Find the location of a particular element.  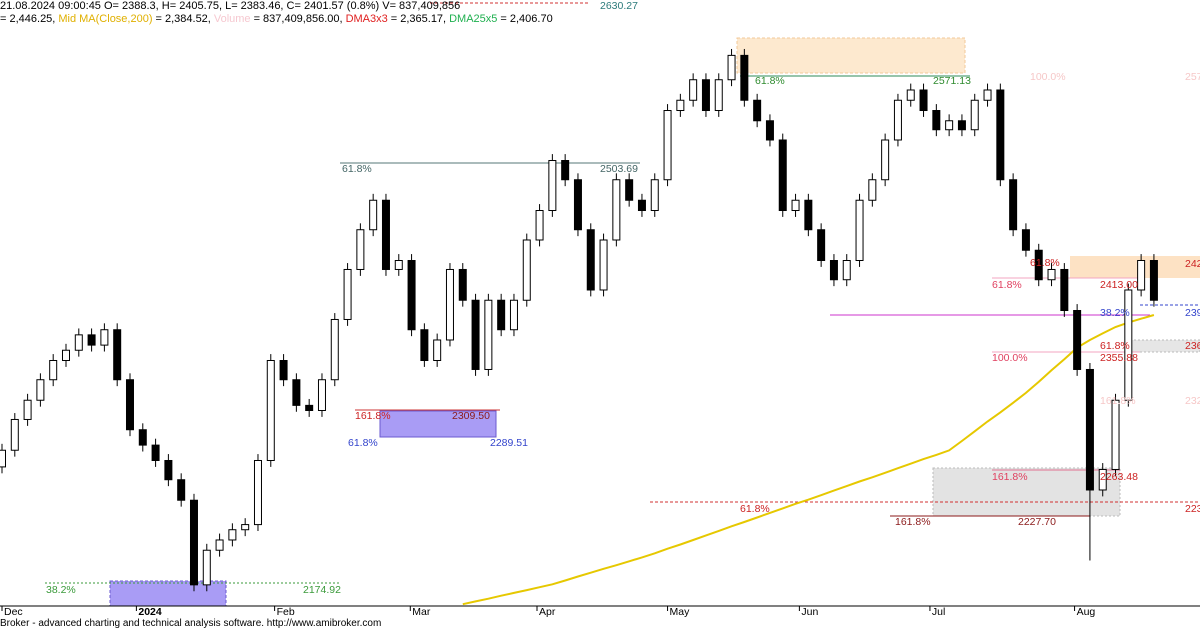

annotation: 2571.13 is located at coordinates (952, 81).